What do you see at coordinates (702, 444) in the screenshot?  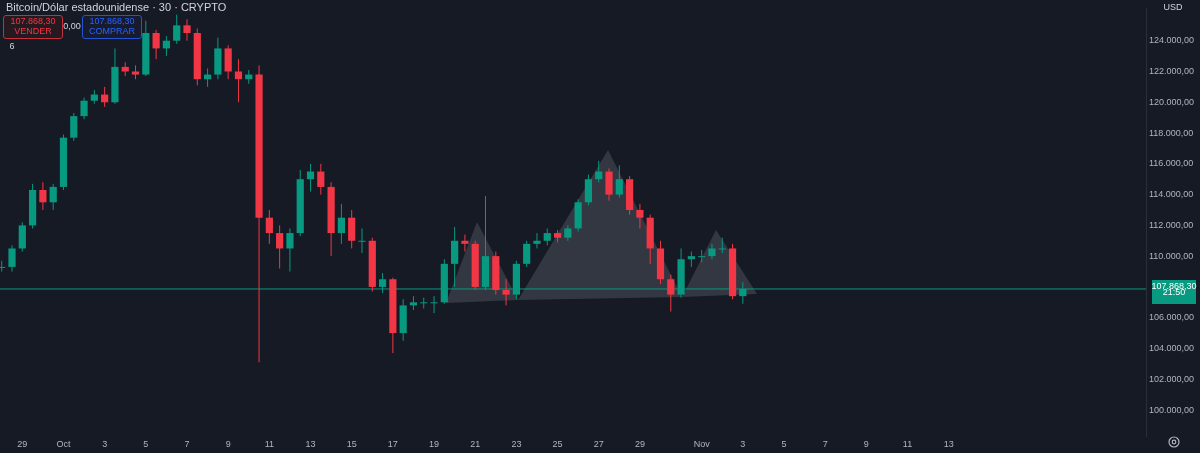 I see `x-tick-label: Nov` at bounding box center [702, 444].